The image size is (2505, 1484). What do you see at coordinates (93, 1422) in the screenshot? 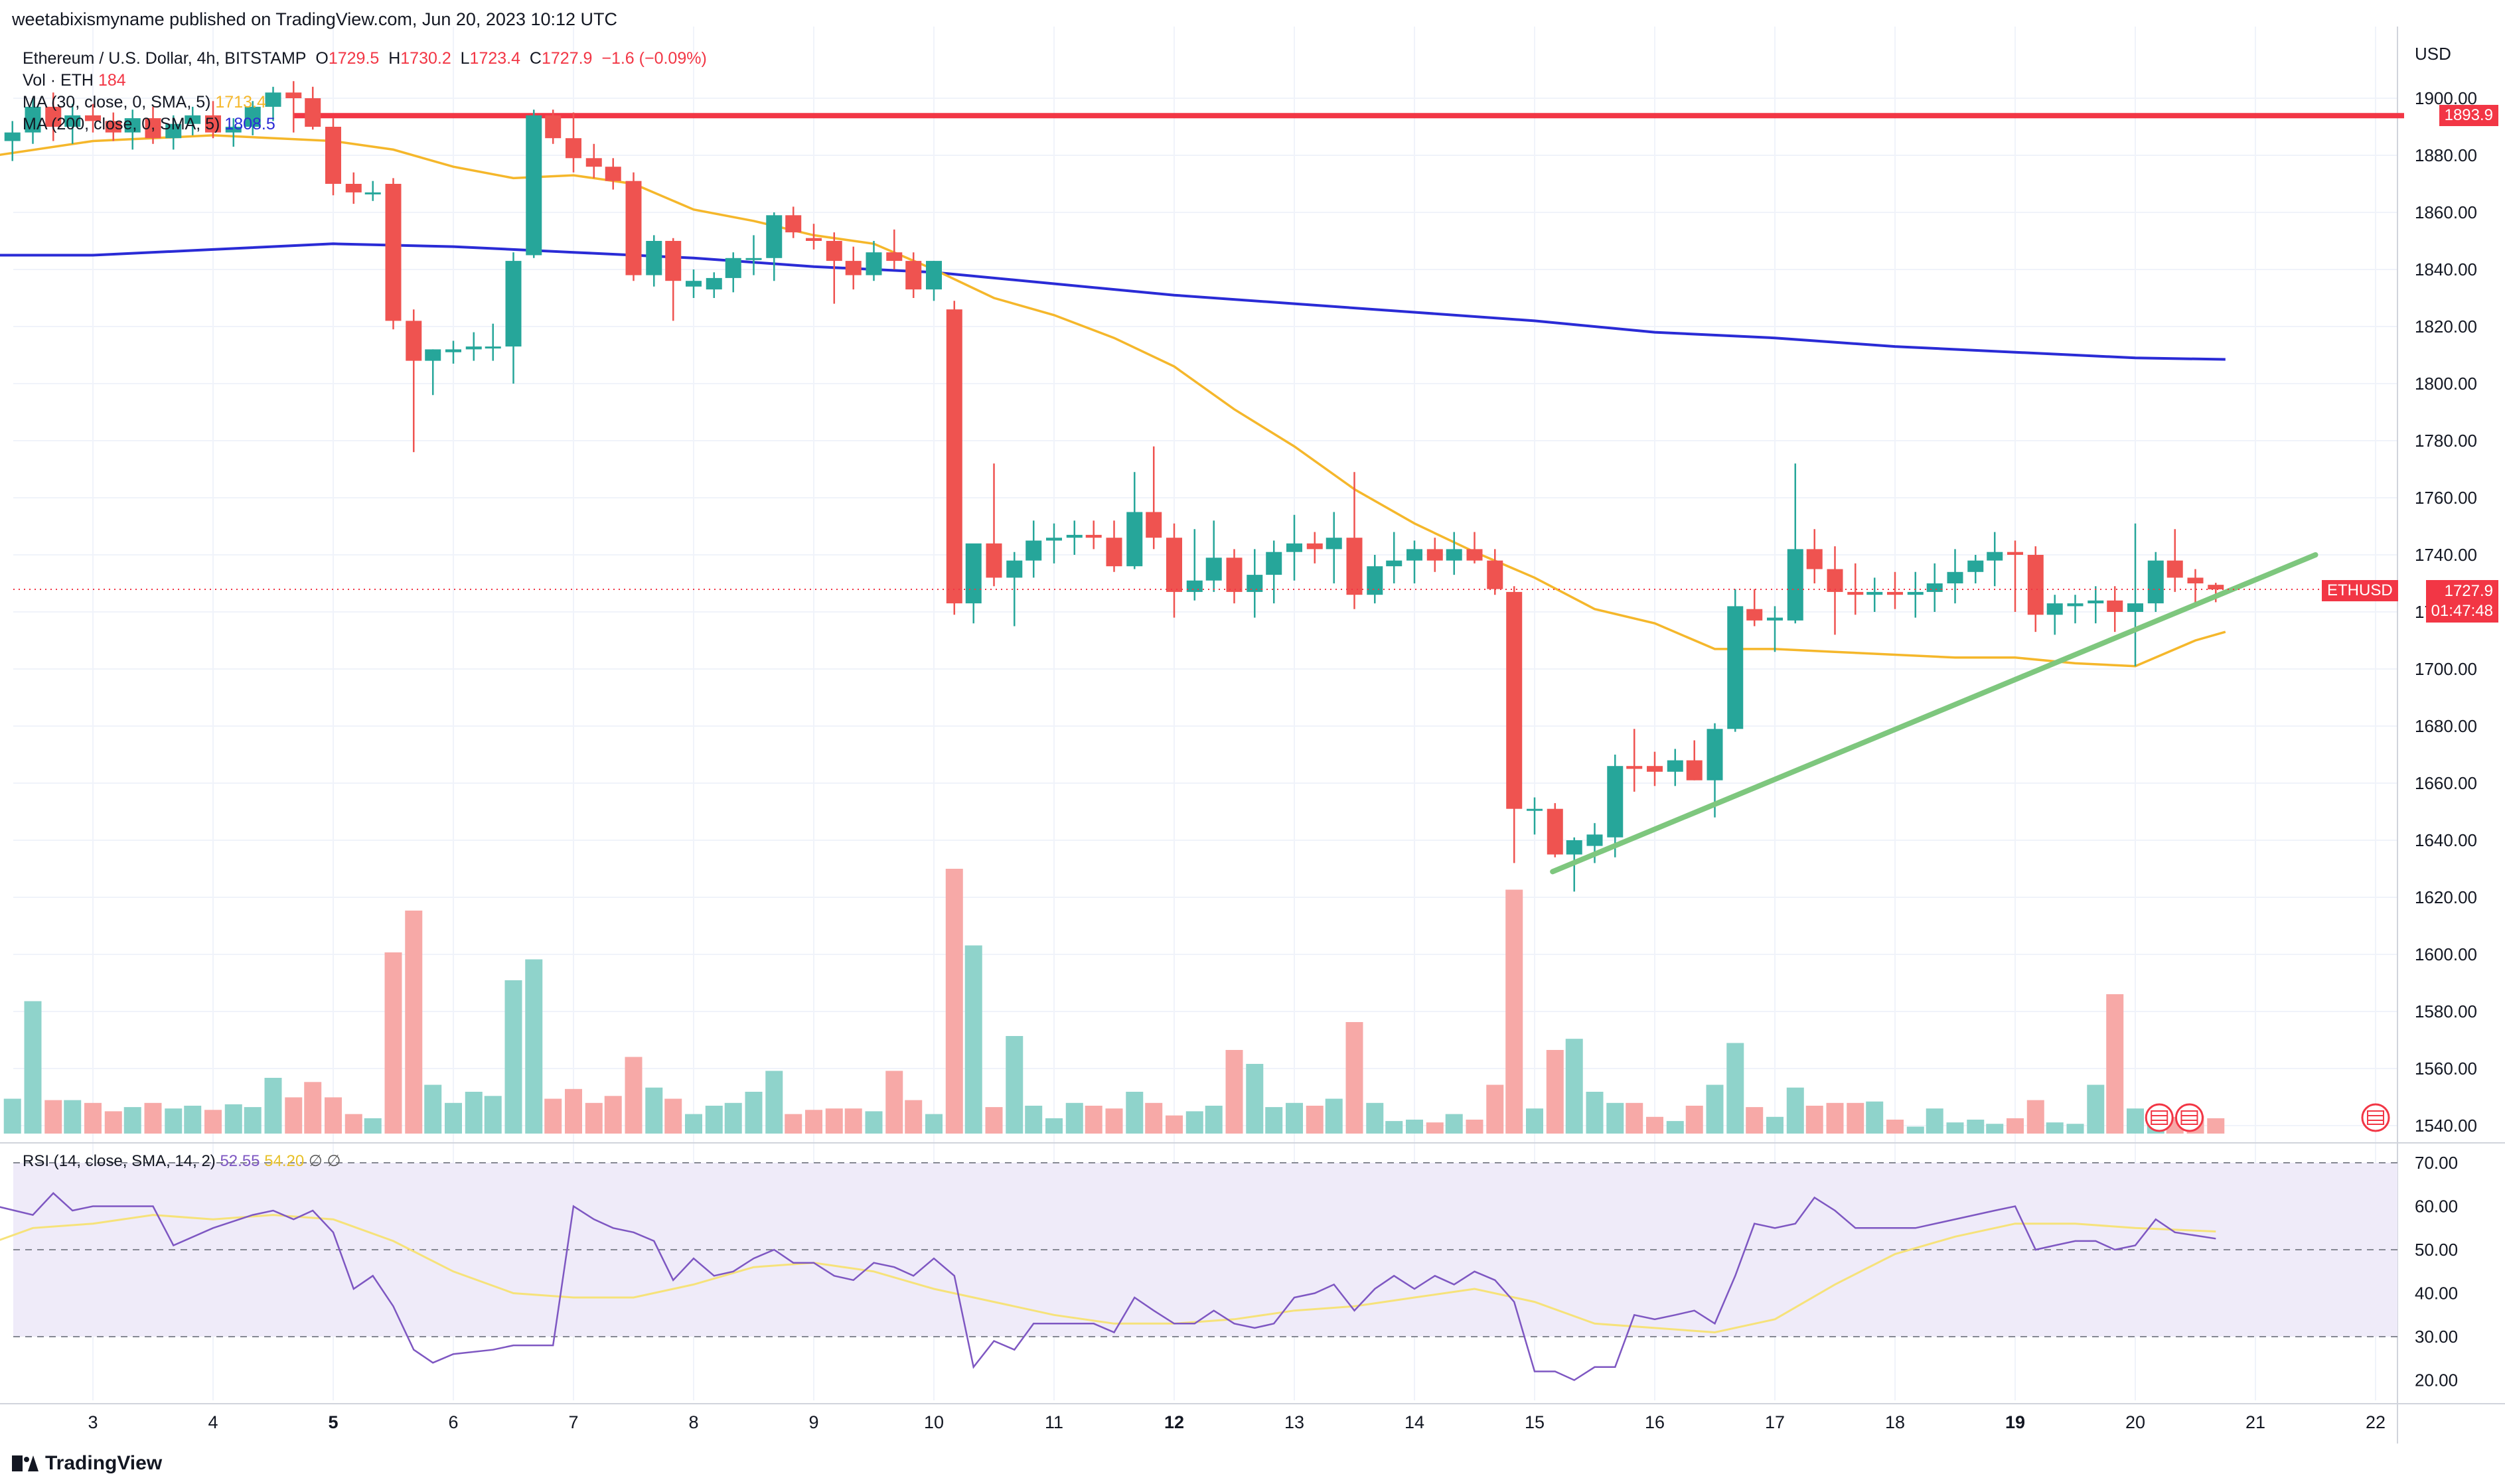
I see `time-tick-label: 3` at bounding box center [93, 1422].